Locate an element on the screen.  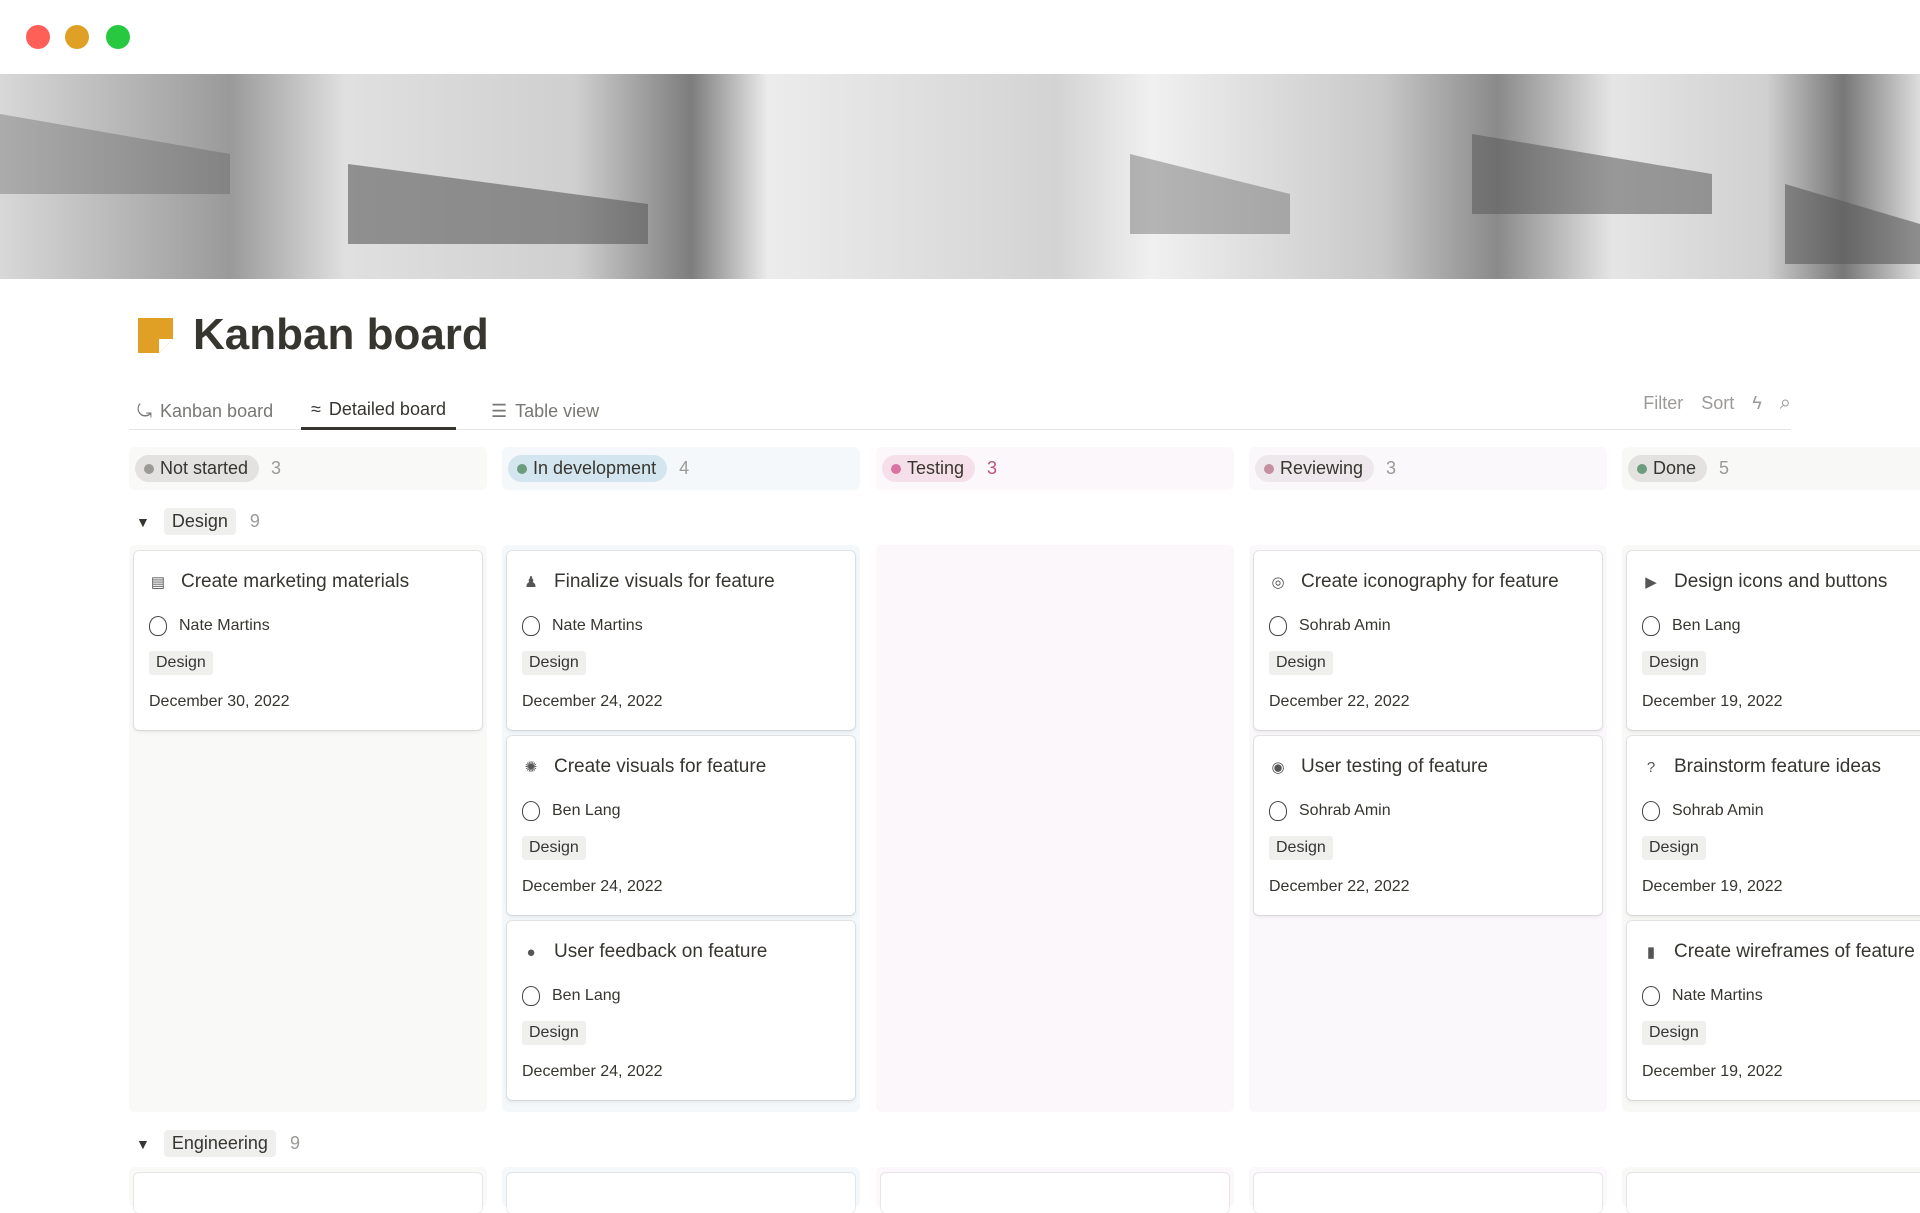
waves-icon: ≈ is located at coordinates (316, 409).